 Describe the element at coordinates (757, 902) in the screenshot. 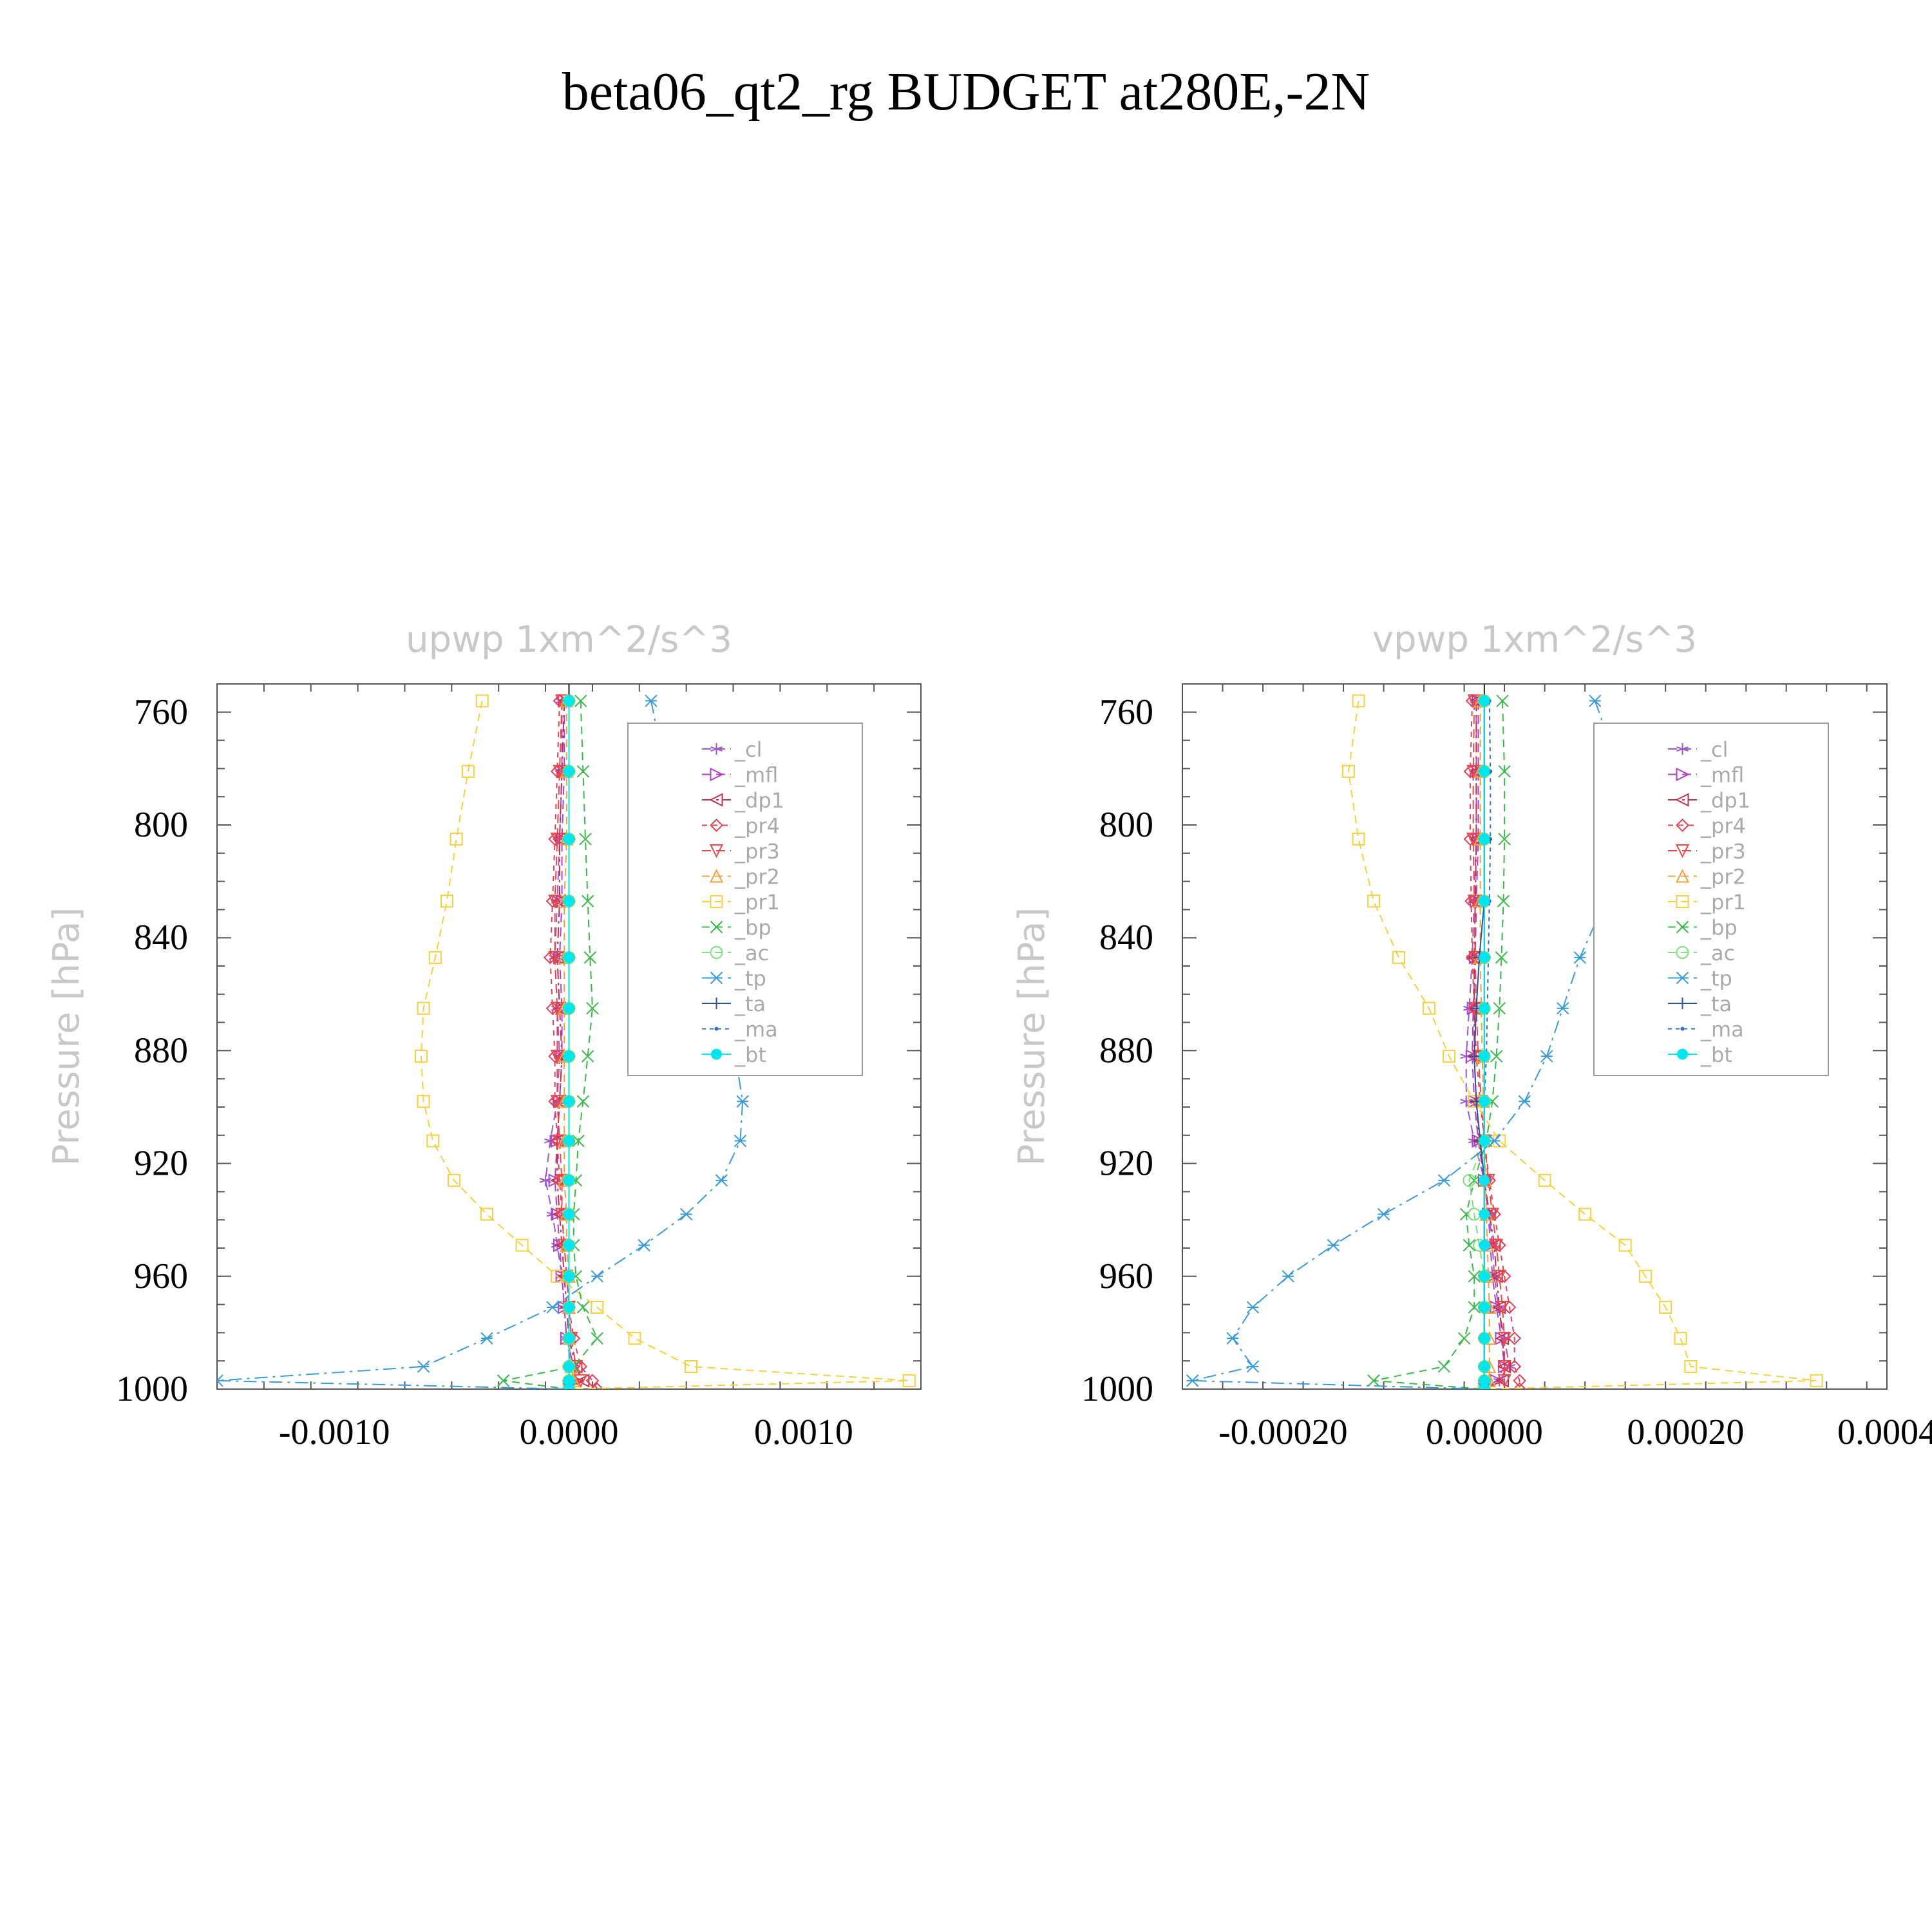

I see `legend-label: _pr1` at that location.